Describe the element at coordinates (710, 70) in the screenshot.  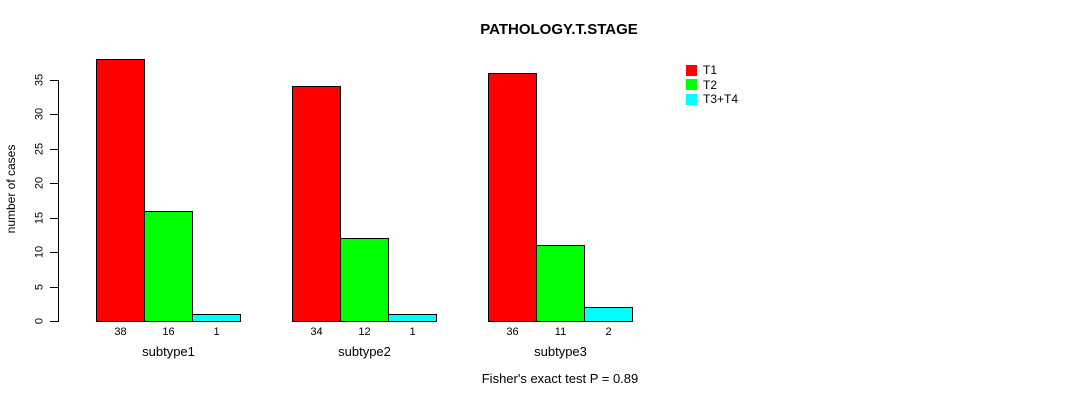
I see `legend-label: T1` at that location.